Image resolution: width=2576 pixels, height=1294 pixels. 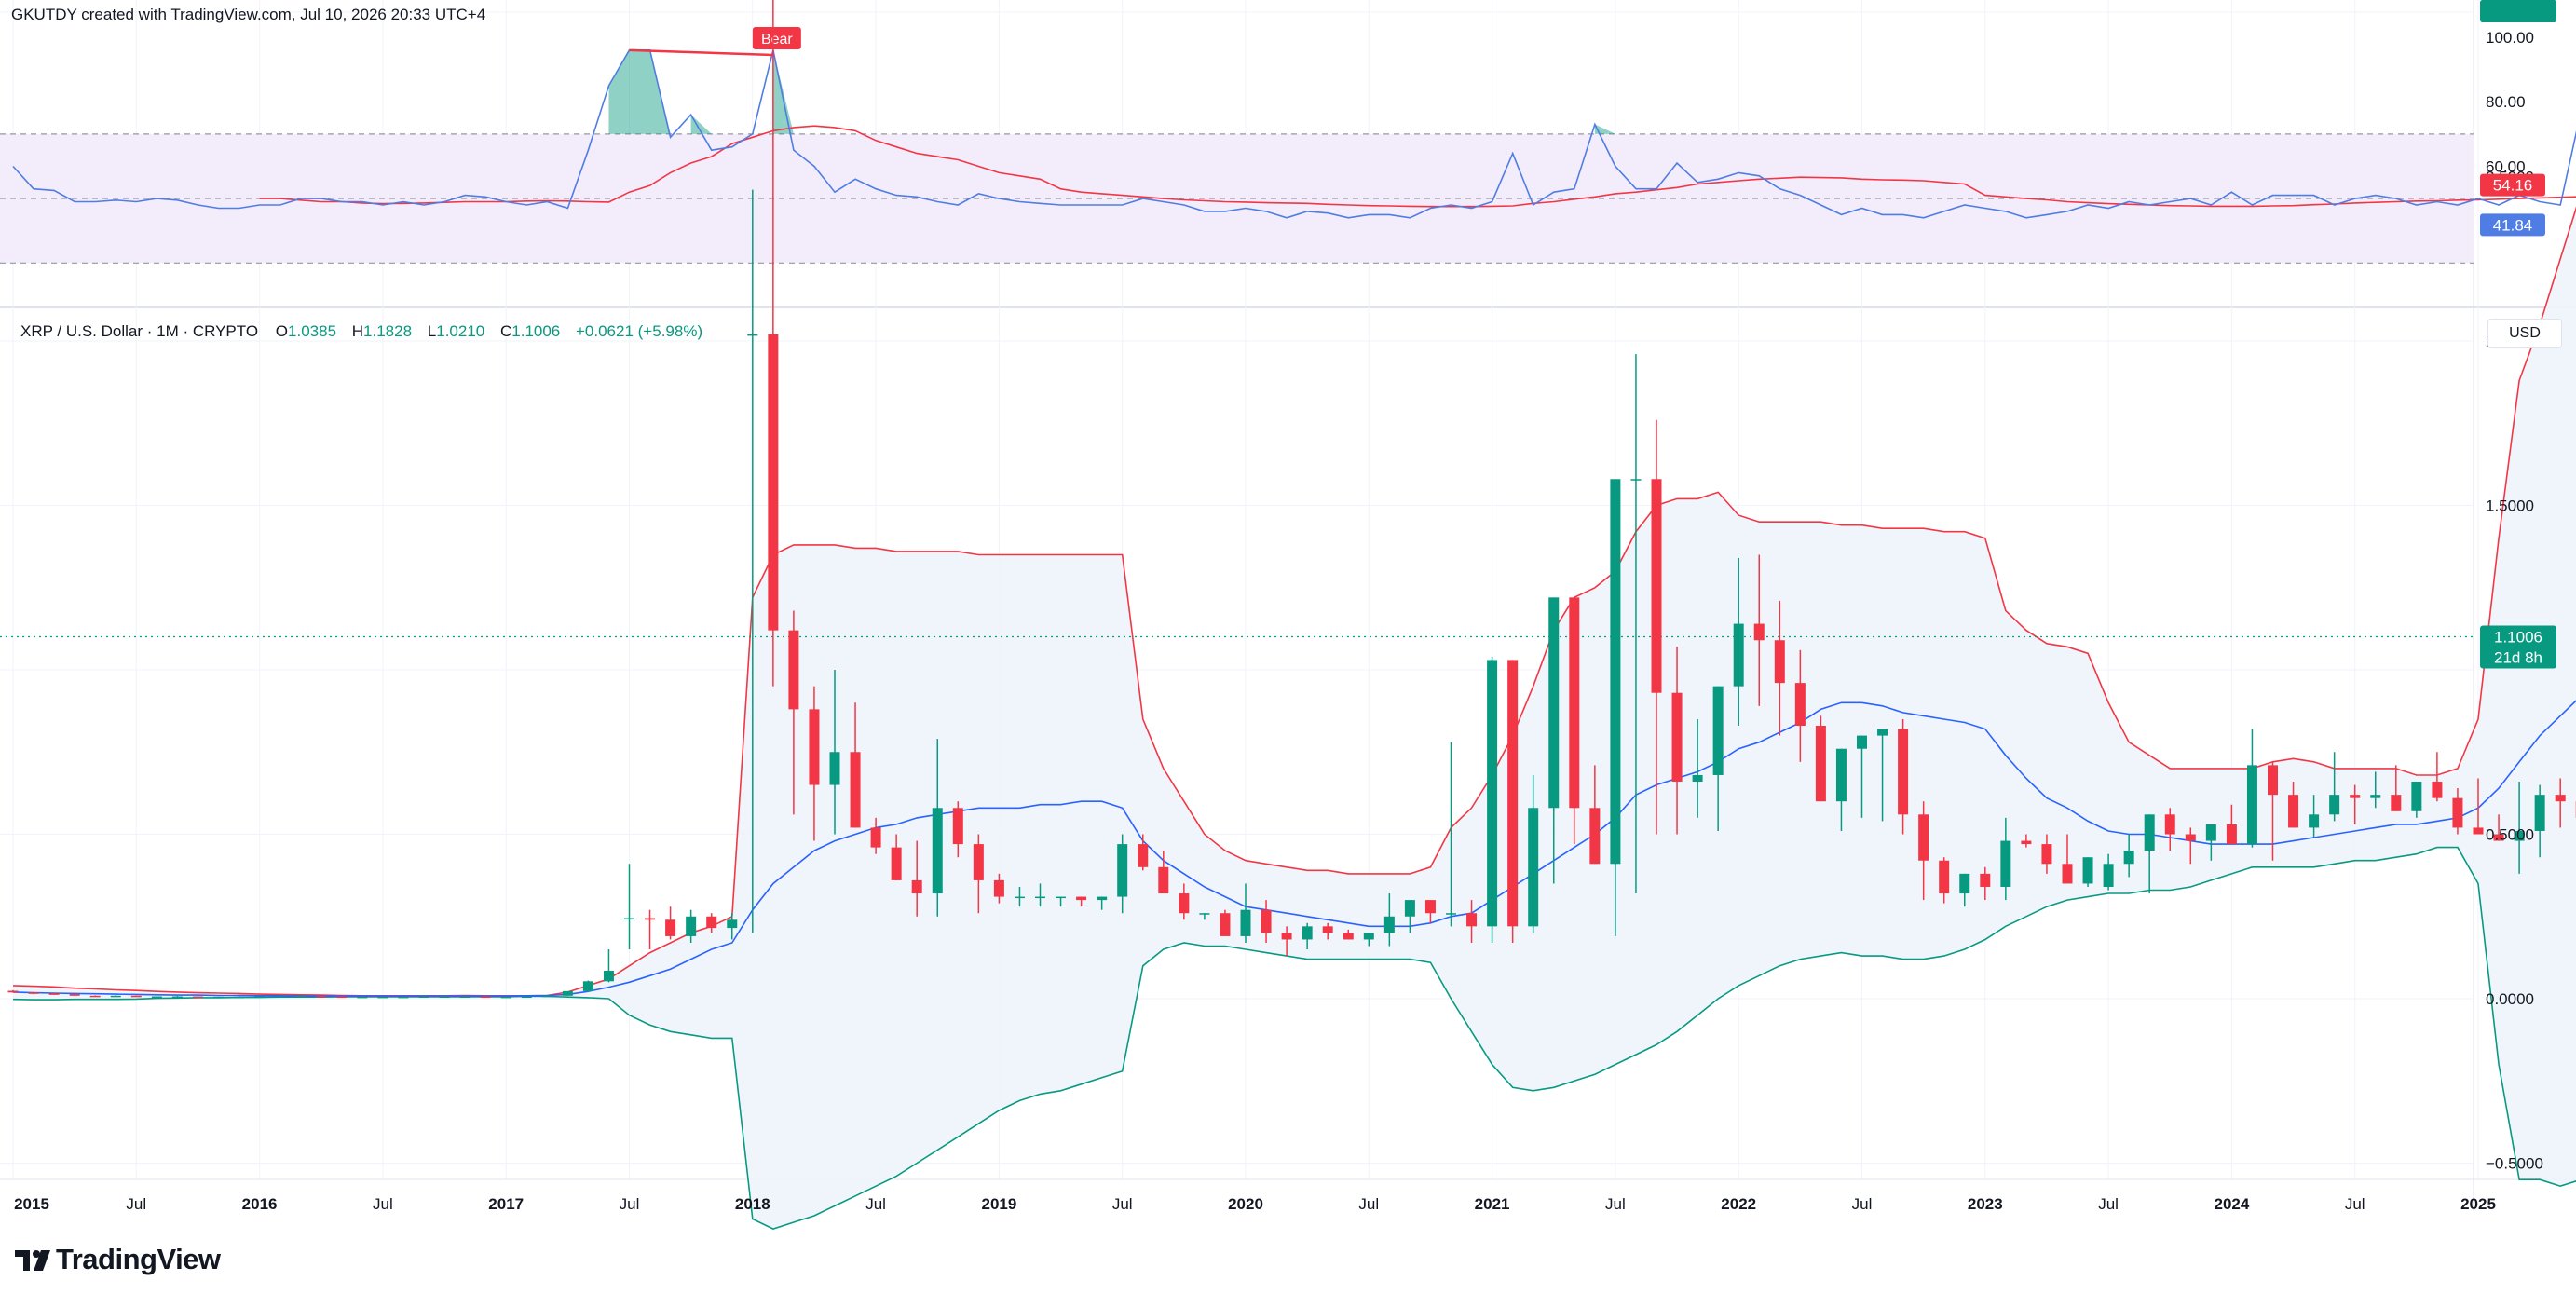 What do you see at coordinates (2510, 506) in the screenshot?
I see `price-axis-tick: 1.5000` at bounding box center [2510, 506].